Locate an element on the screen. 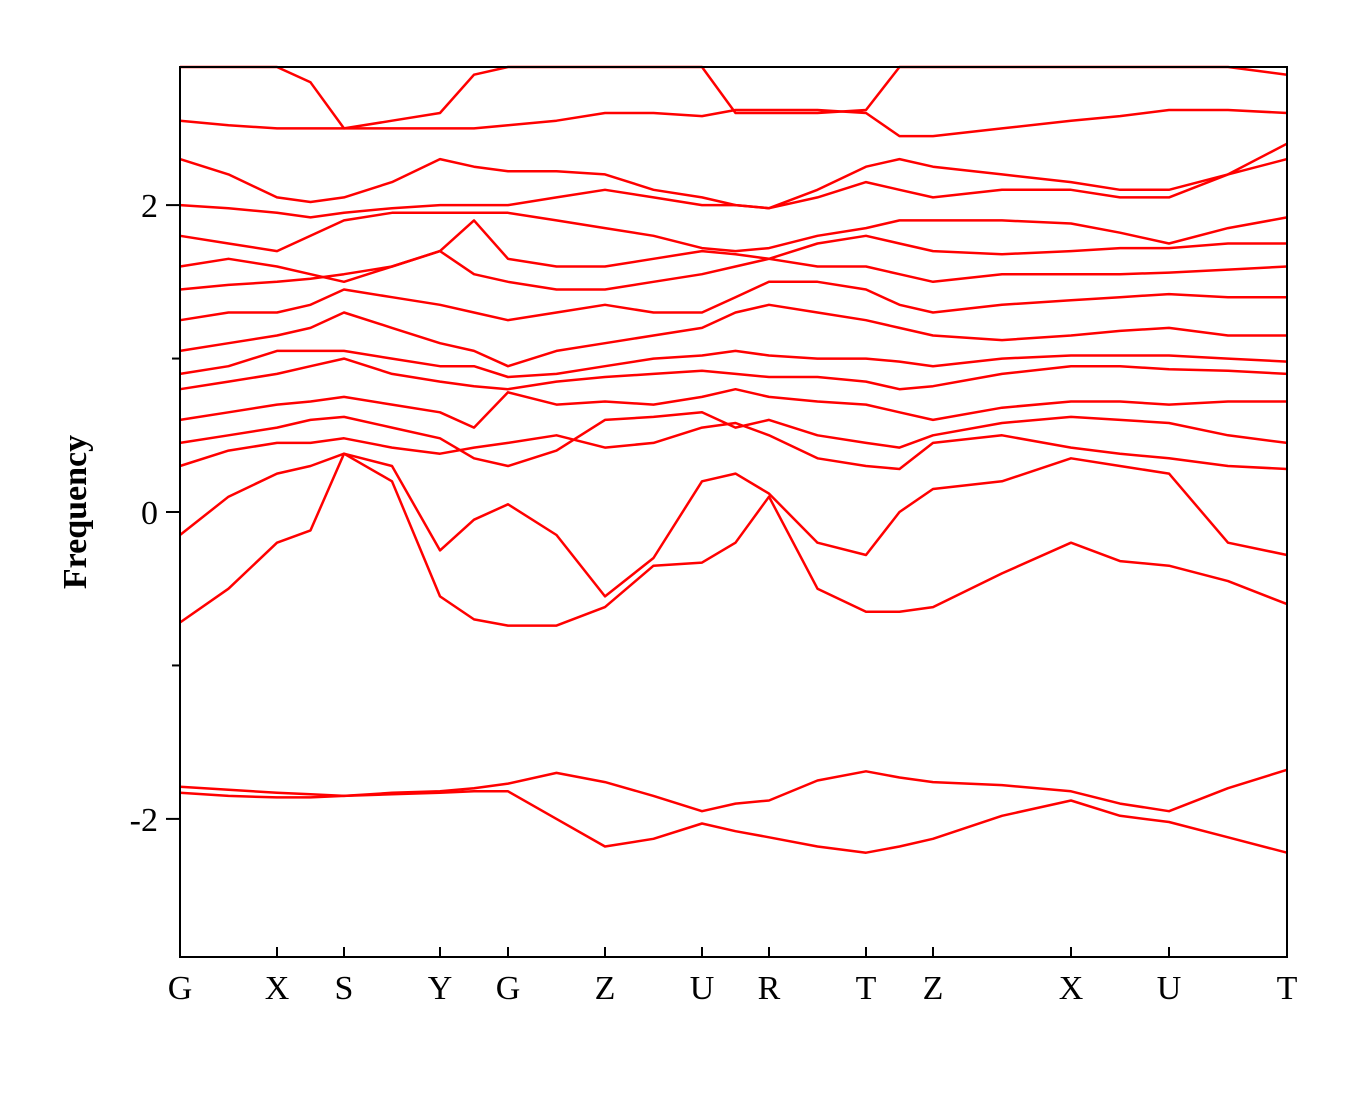 This screenshot has height=1099, width=1359. y-tick-label: 0 is located at coordinates (149, 513).